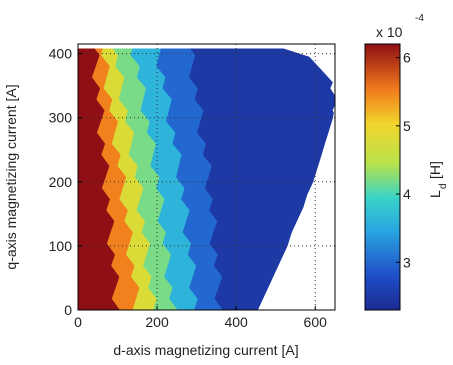 The image size is (453, 365). What do you see at coordinates (68, 310) in the screenshot?
I see `y-tick-label: 0` at bounding box center [68, 310].